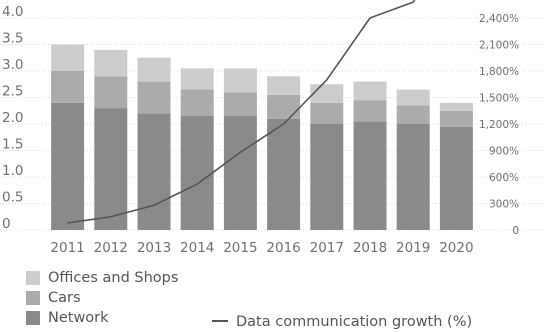 Image resolution: width=544 pixels, height=332 pixels. What do you see at coordinates (504, 152) in the screenshot?
I see `right-tick-label: 900%` at bounding box center [504, 152].